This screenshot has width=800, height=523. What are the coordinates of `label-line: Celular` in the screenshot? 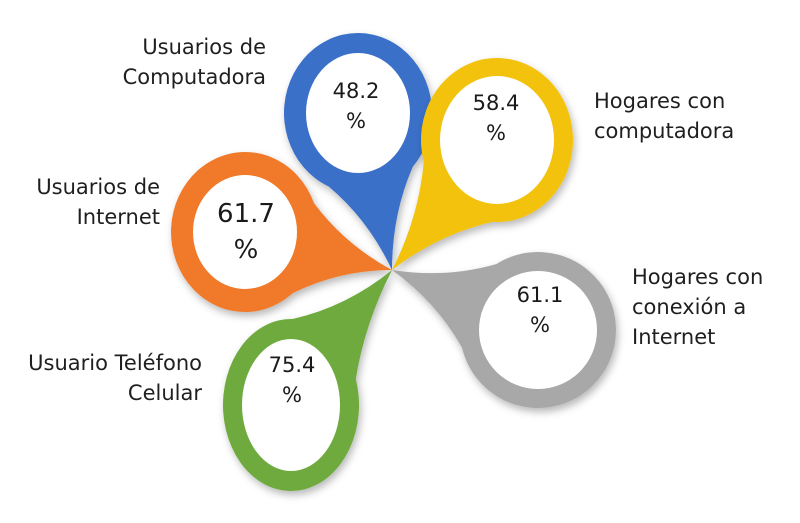 It's located at (164, 393).